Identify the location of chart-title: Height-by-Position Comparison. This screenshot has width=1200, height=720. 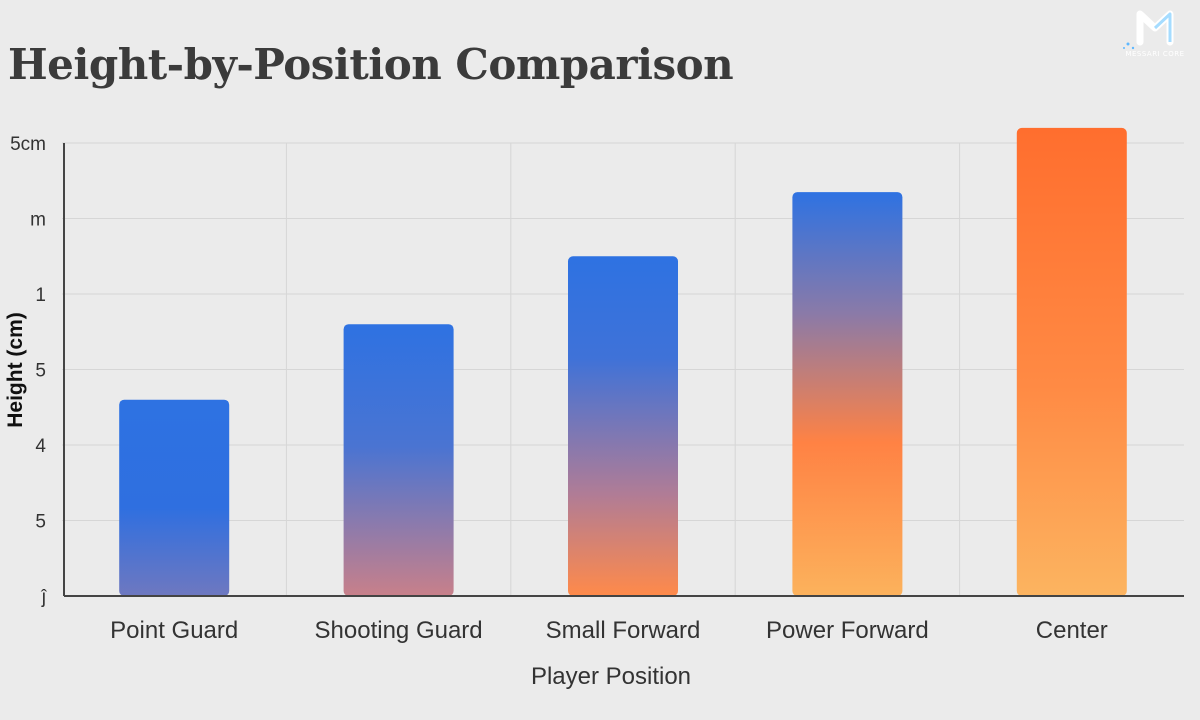
(371, 64).